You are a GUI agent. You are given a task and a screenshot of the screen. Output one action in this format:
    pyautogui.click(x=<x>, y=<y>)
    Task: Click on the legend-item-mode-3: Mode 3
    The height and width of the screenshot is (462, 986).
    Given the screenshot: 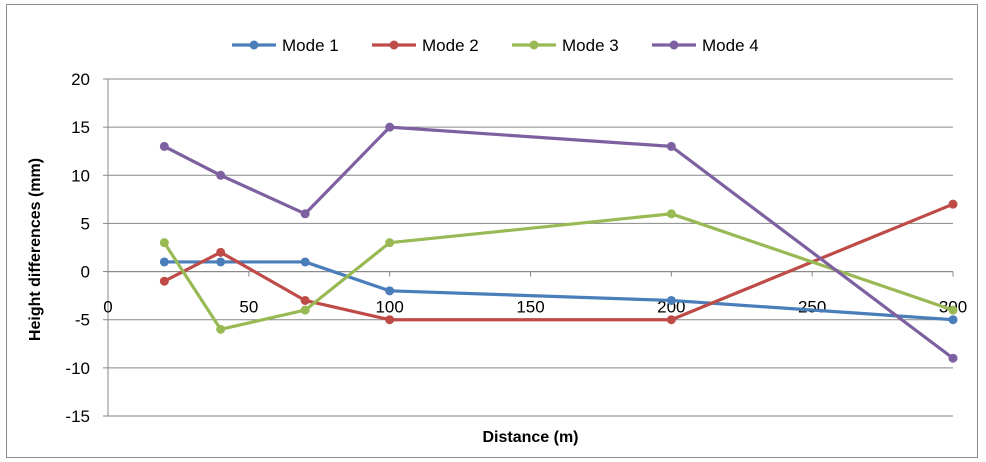 What is the action you would take?
    pyautogui.click(x=565, y=45)
    